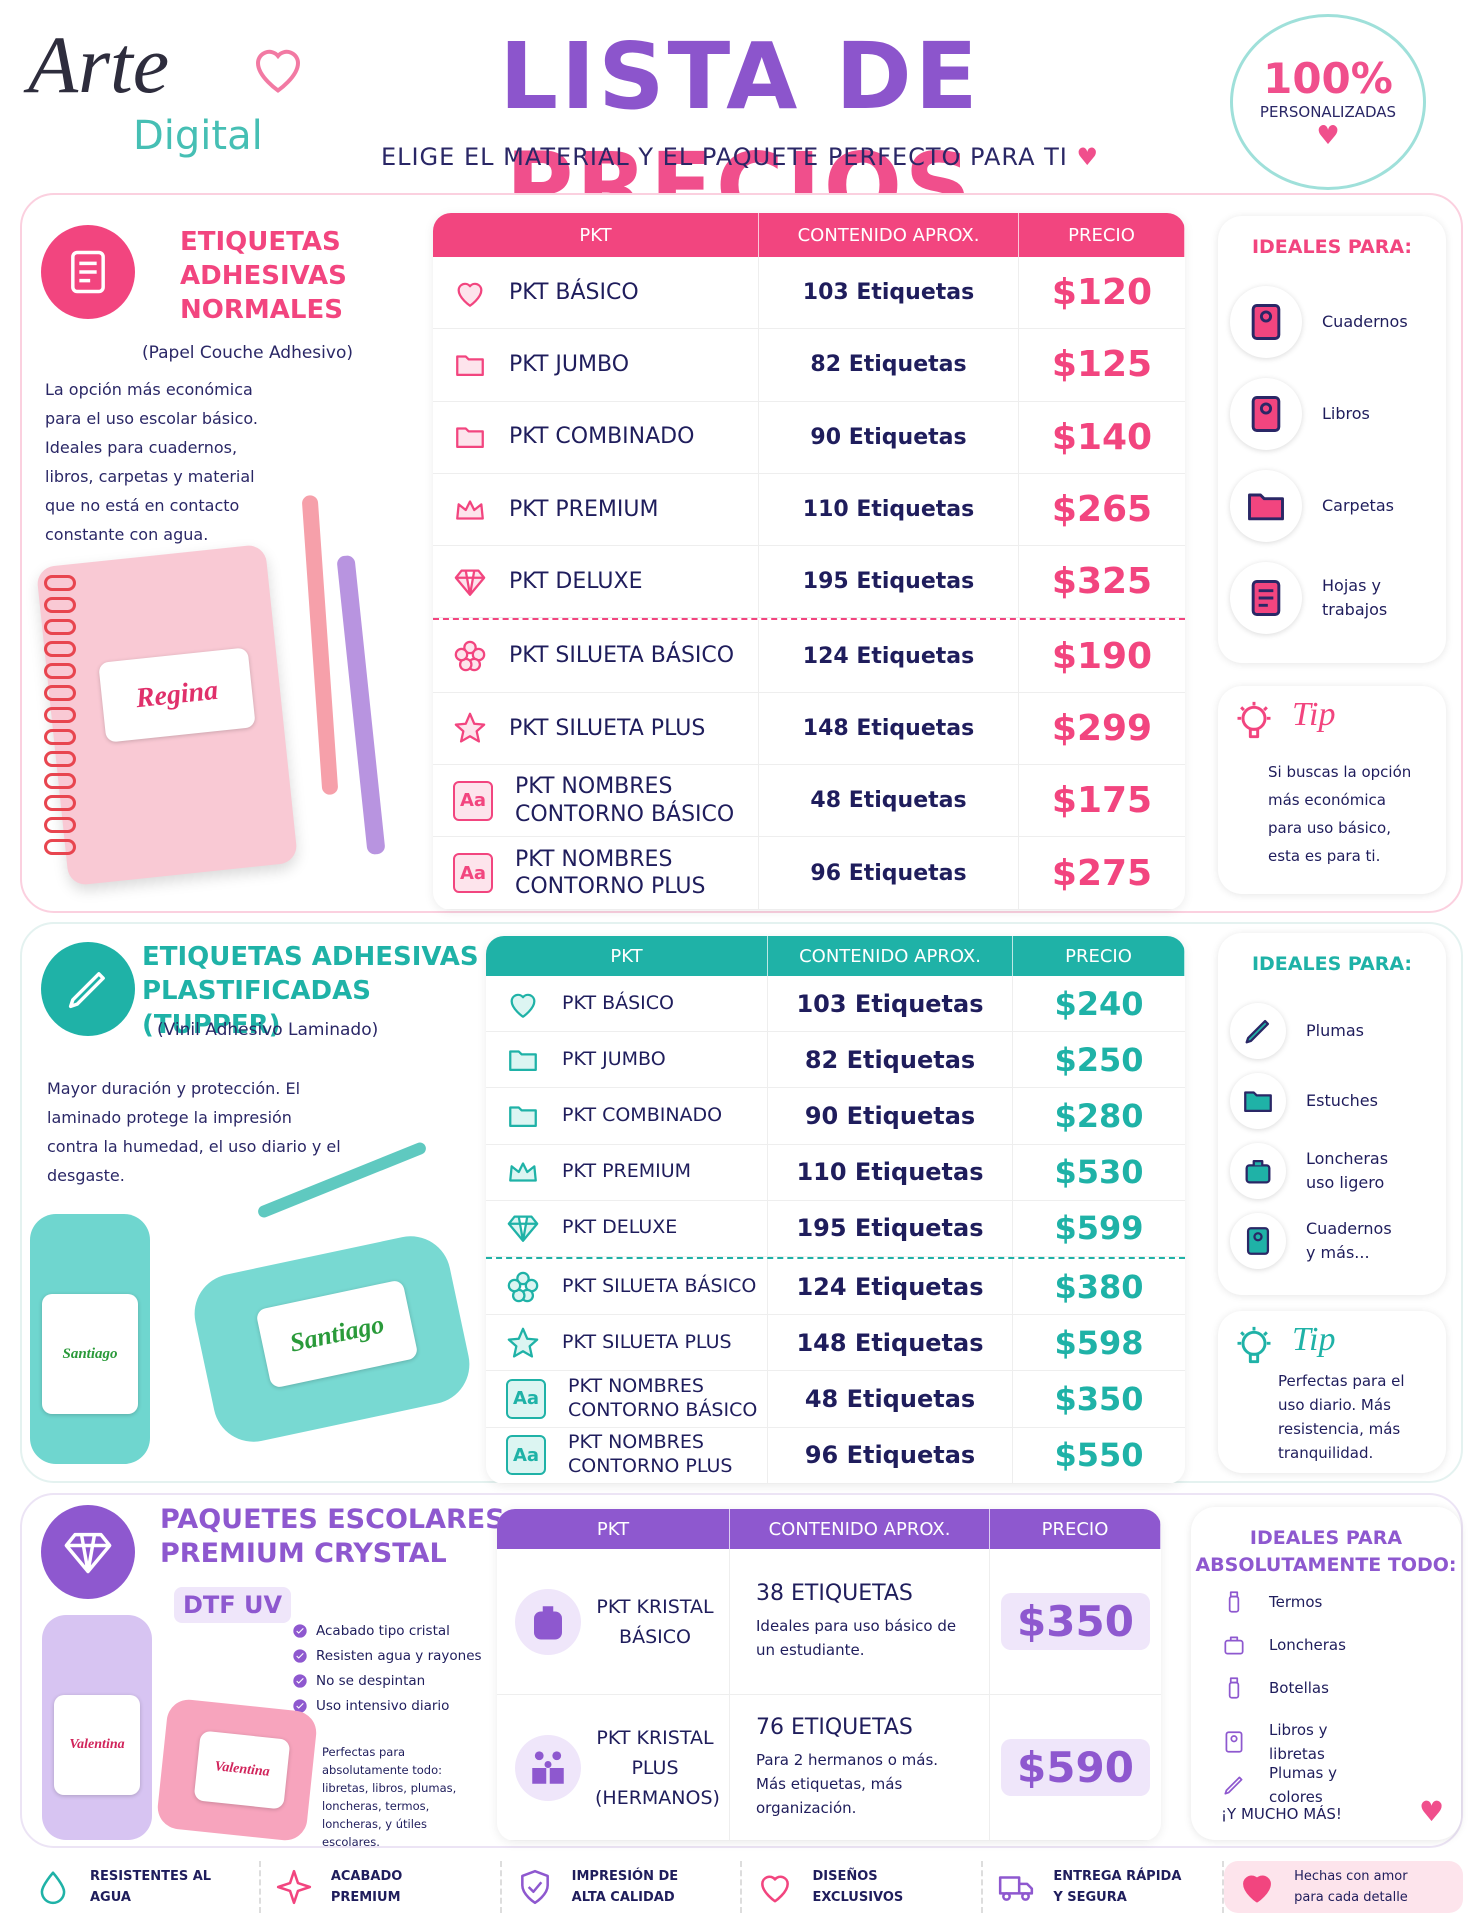 The image size is (1483, 1920). Describe the element at coordinates (1075, 1621) in the screenshot. I see `price: $350` at that location.